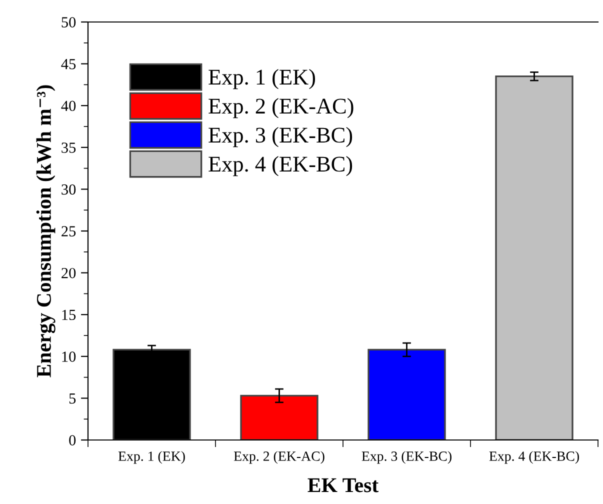 The height and width of the screenshot is (504, 603). I want to click on y-axis-title: Energy Consumption (kWh m⁻³), so click(46, 231).